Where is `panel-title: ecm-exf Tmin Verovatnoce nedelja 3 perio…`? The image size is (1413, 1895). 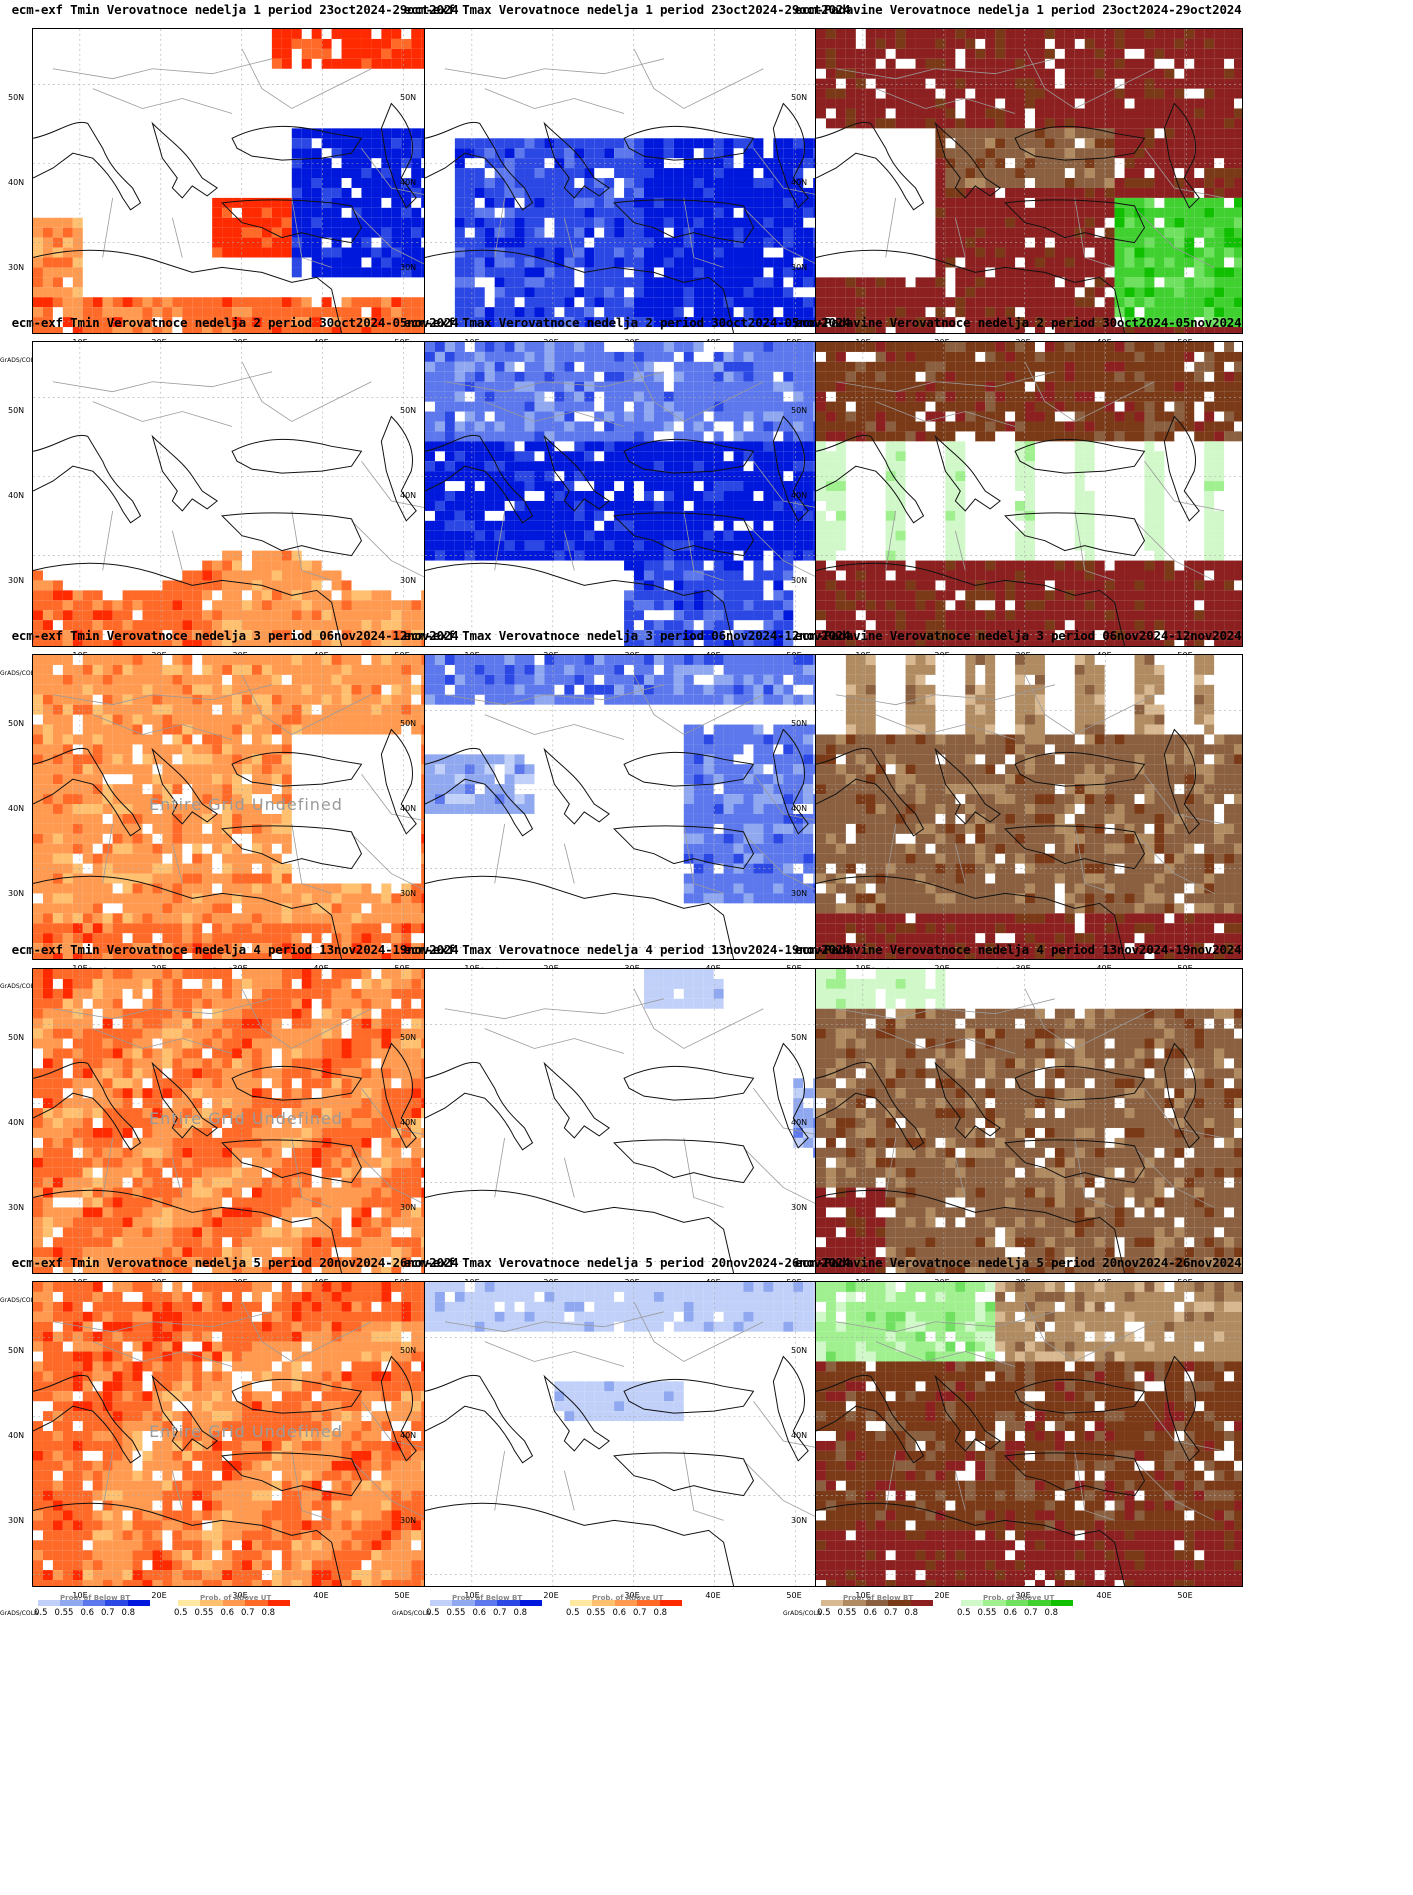
panel-title: ecm-exf Tmin Verovatnoce nedelja 3 perio… is located at coordinates (235, 635).